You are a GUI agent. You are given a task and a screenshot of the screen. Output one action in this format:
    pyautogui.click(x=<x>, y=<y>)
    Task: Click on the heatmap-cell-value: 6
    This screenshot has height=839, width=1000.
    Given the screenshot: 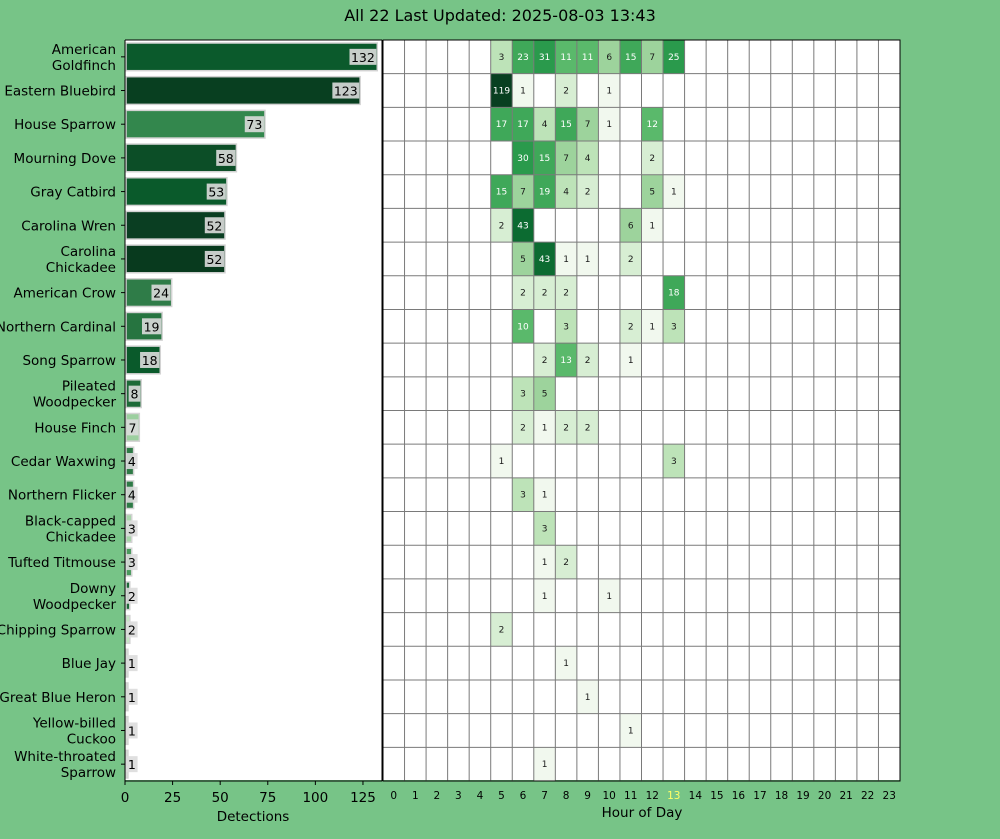 What is the action you would take?
    pyautogui.click(x=609, y=58)
    